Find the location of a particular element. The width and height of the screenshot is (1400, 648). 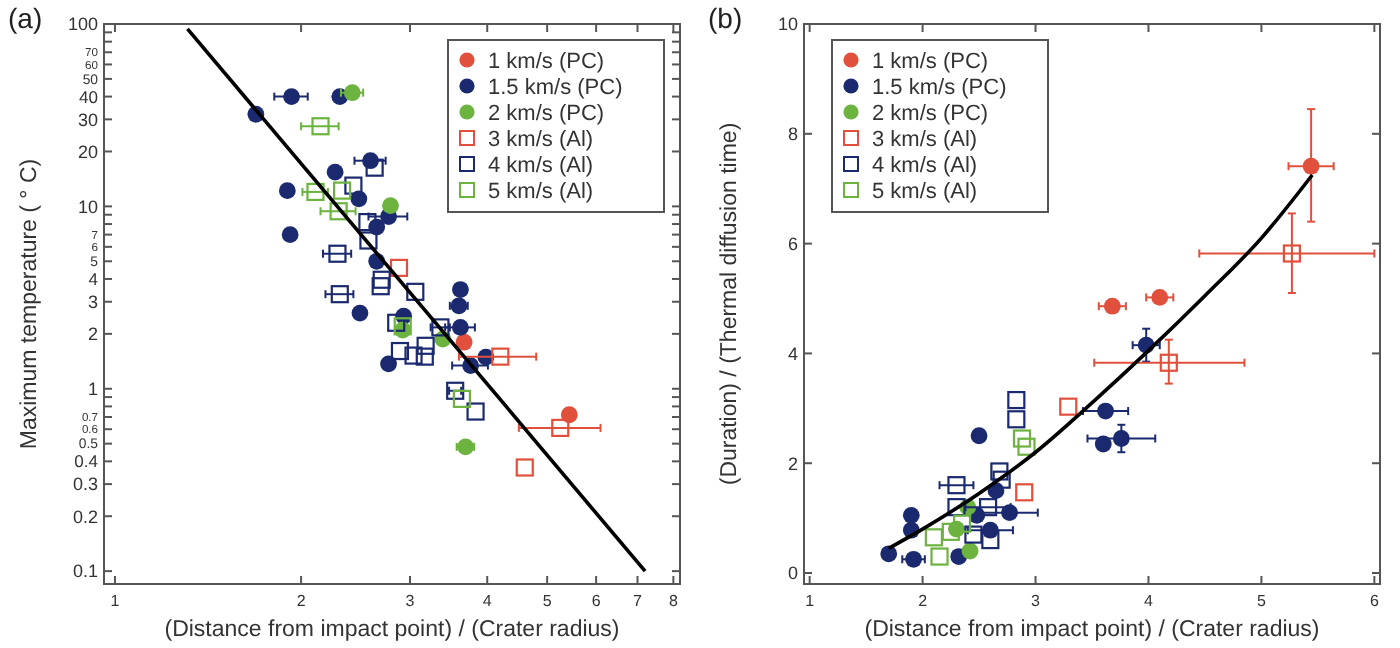

y-tick-label: 1 is located at coordinates (92, 389).